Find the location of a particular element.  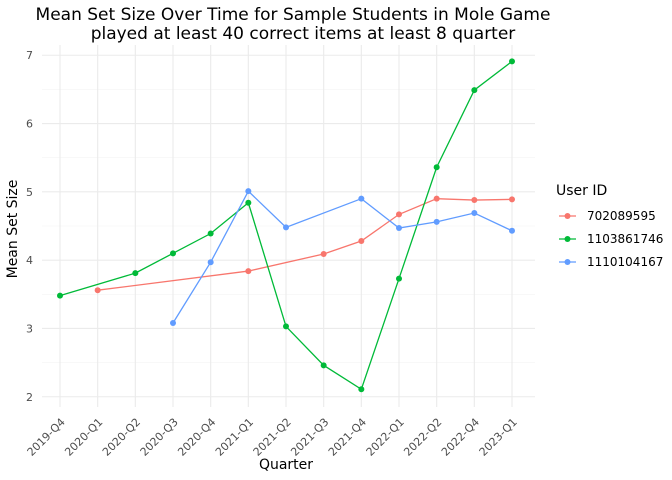

legend-item: 702089595 is located at coordinates (607, 216).